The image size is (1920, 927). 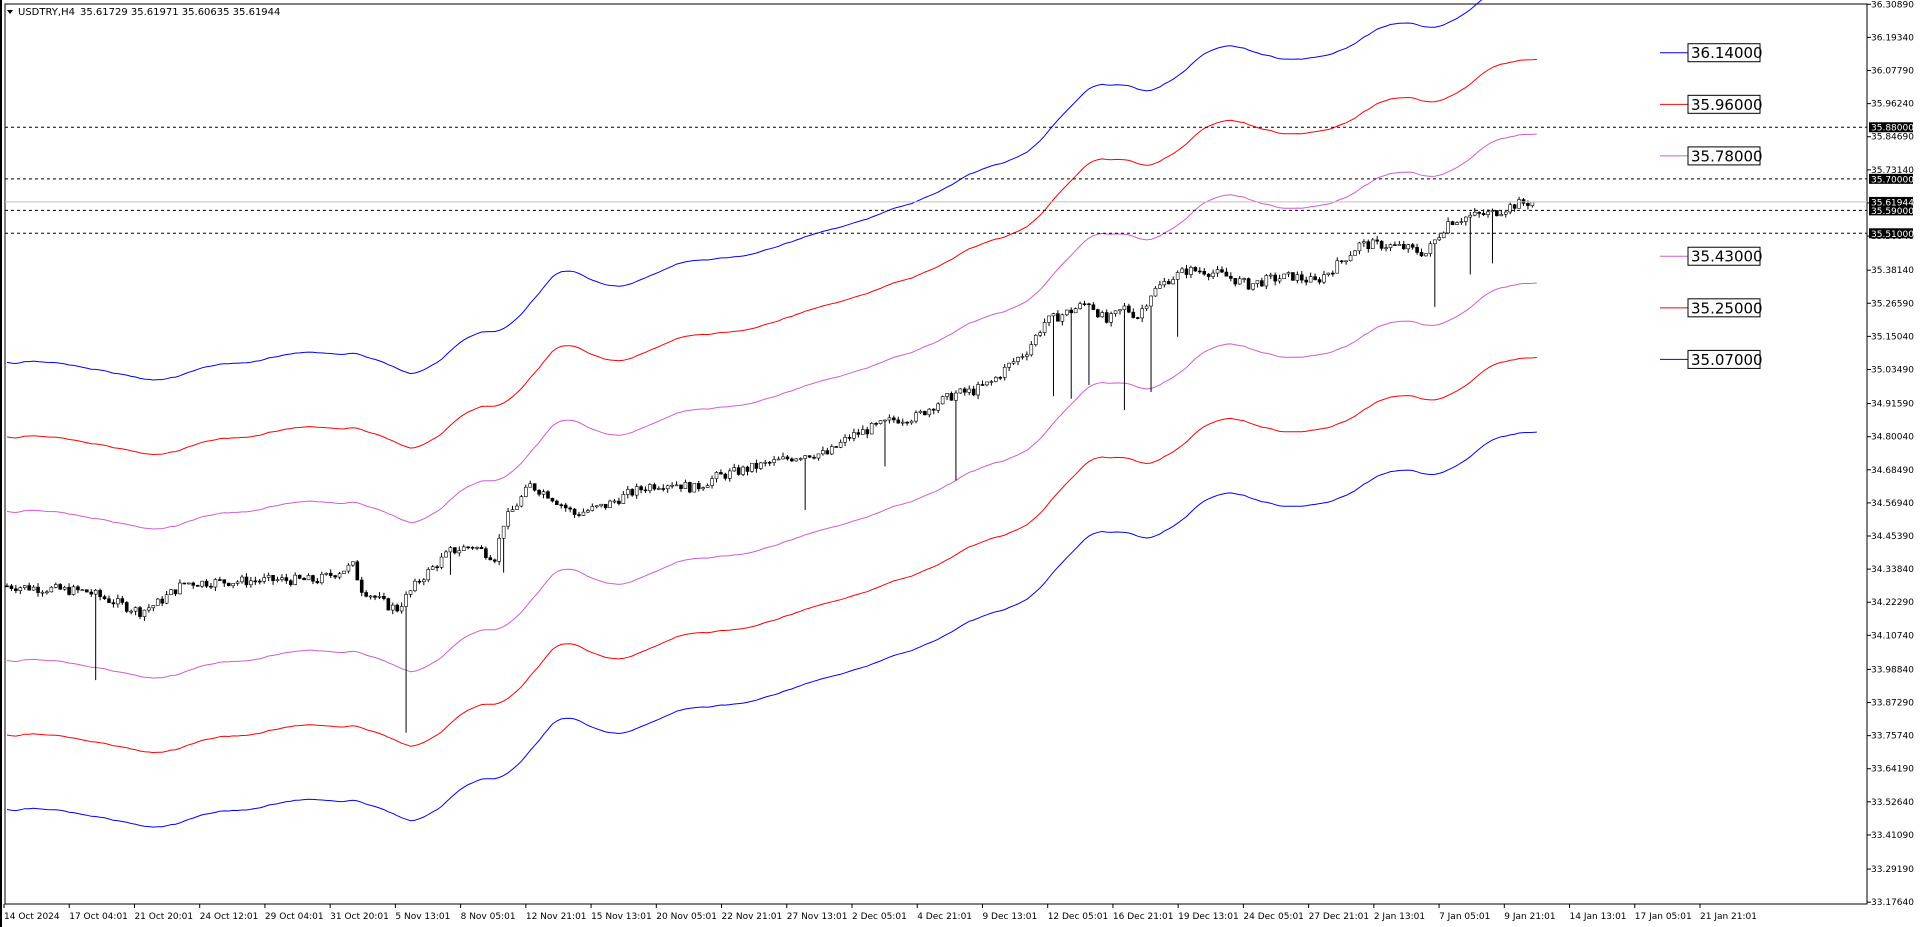 What do you see at coordinates (1892, 180) in the screenshot?
I see `svg-text: 35.70000` at bounding box center [1892, 180].